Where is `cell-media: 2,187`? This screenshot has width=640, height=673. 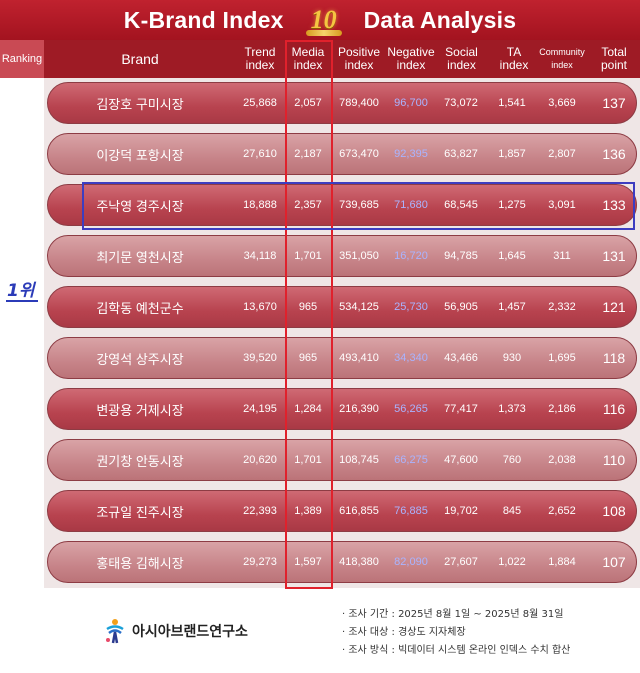
cell-media: 2,187 is located at coordinates (308, 154).